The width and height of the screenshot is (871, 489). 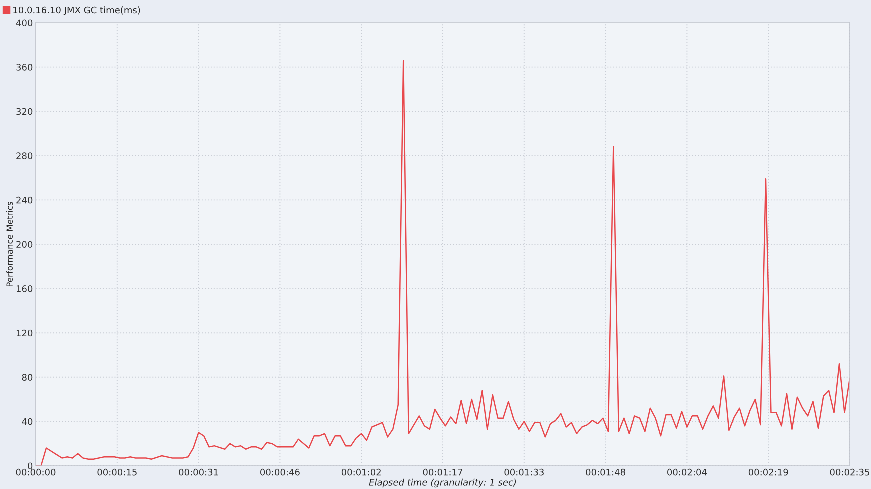 What do you see at coordinates (36, 472) in the screenshot?
I see `x-tick-label: 00:00:00` at bounding box center [36, 472].